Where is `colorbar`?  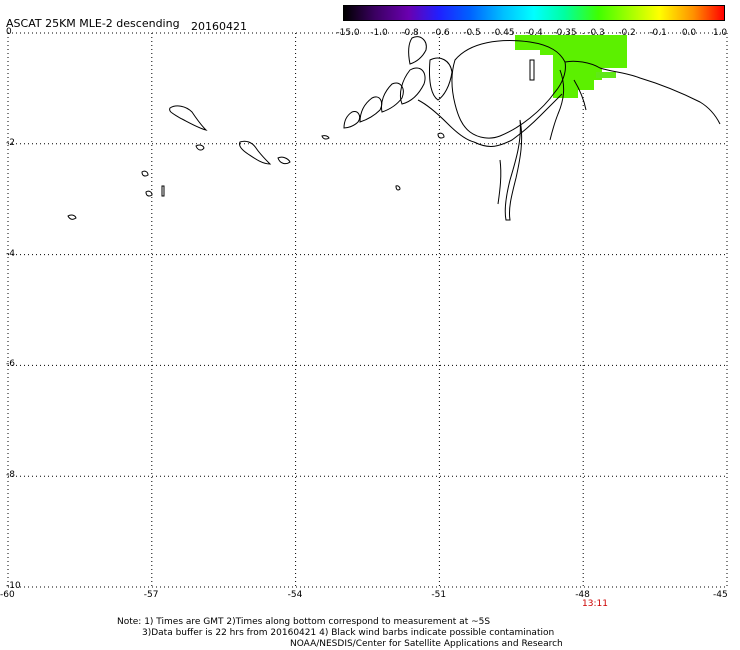
colorbar is located at coordinates (534, 13).